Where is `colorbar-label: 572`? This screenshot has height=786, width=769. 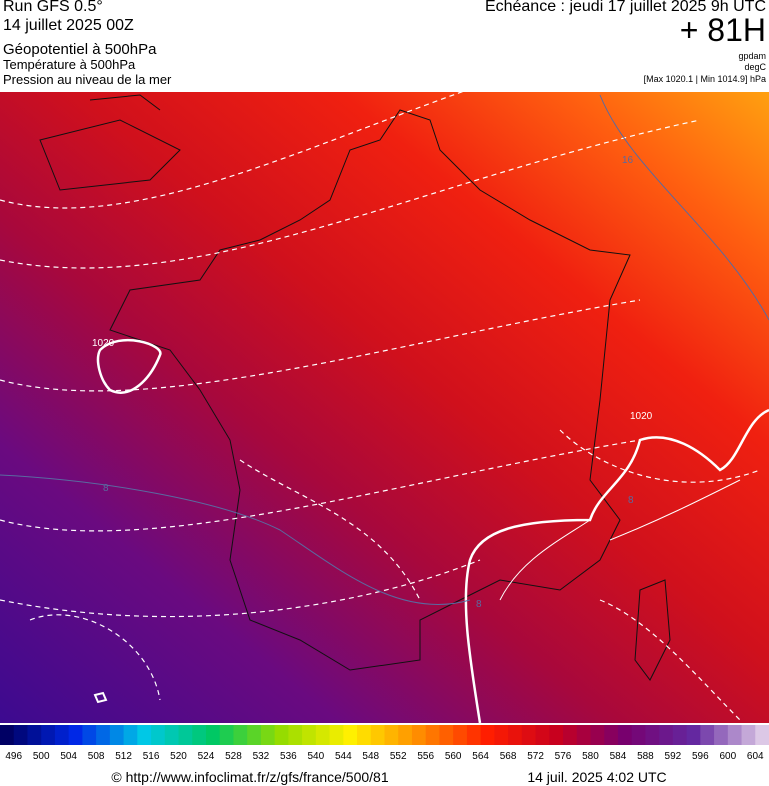 colorbar-label: 572 is located at coordinates (535, 756).